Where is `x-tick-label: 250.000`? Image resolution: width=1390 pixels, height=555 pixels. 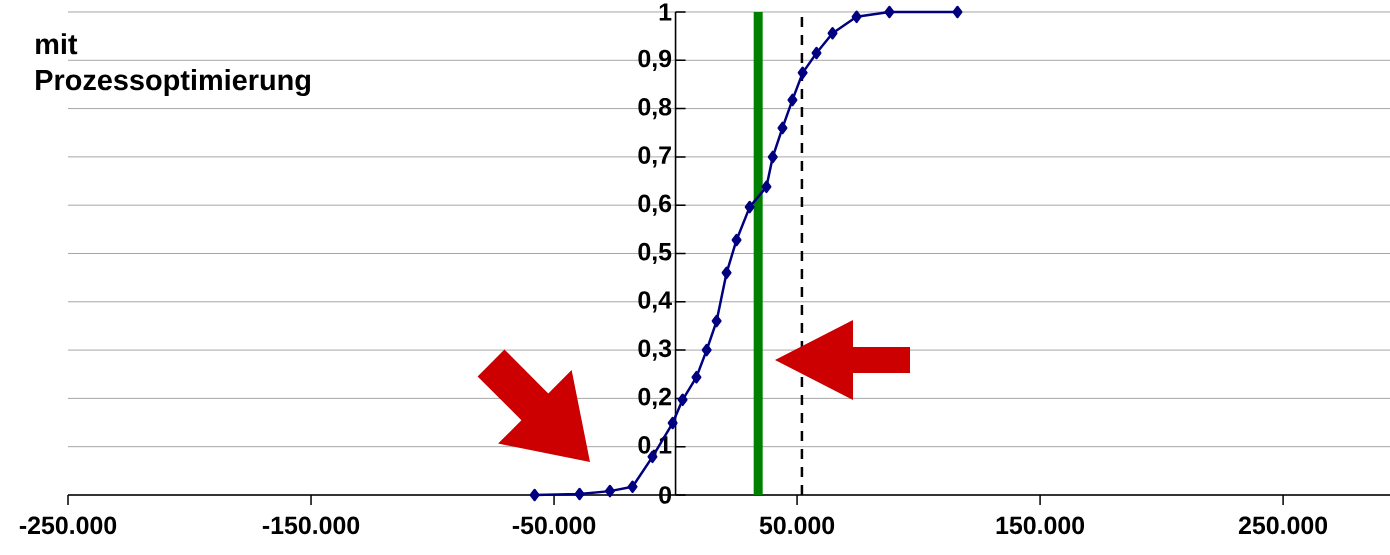 x-tick-label: 250.000 is located at coordinates (1283, 525).